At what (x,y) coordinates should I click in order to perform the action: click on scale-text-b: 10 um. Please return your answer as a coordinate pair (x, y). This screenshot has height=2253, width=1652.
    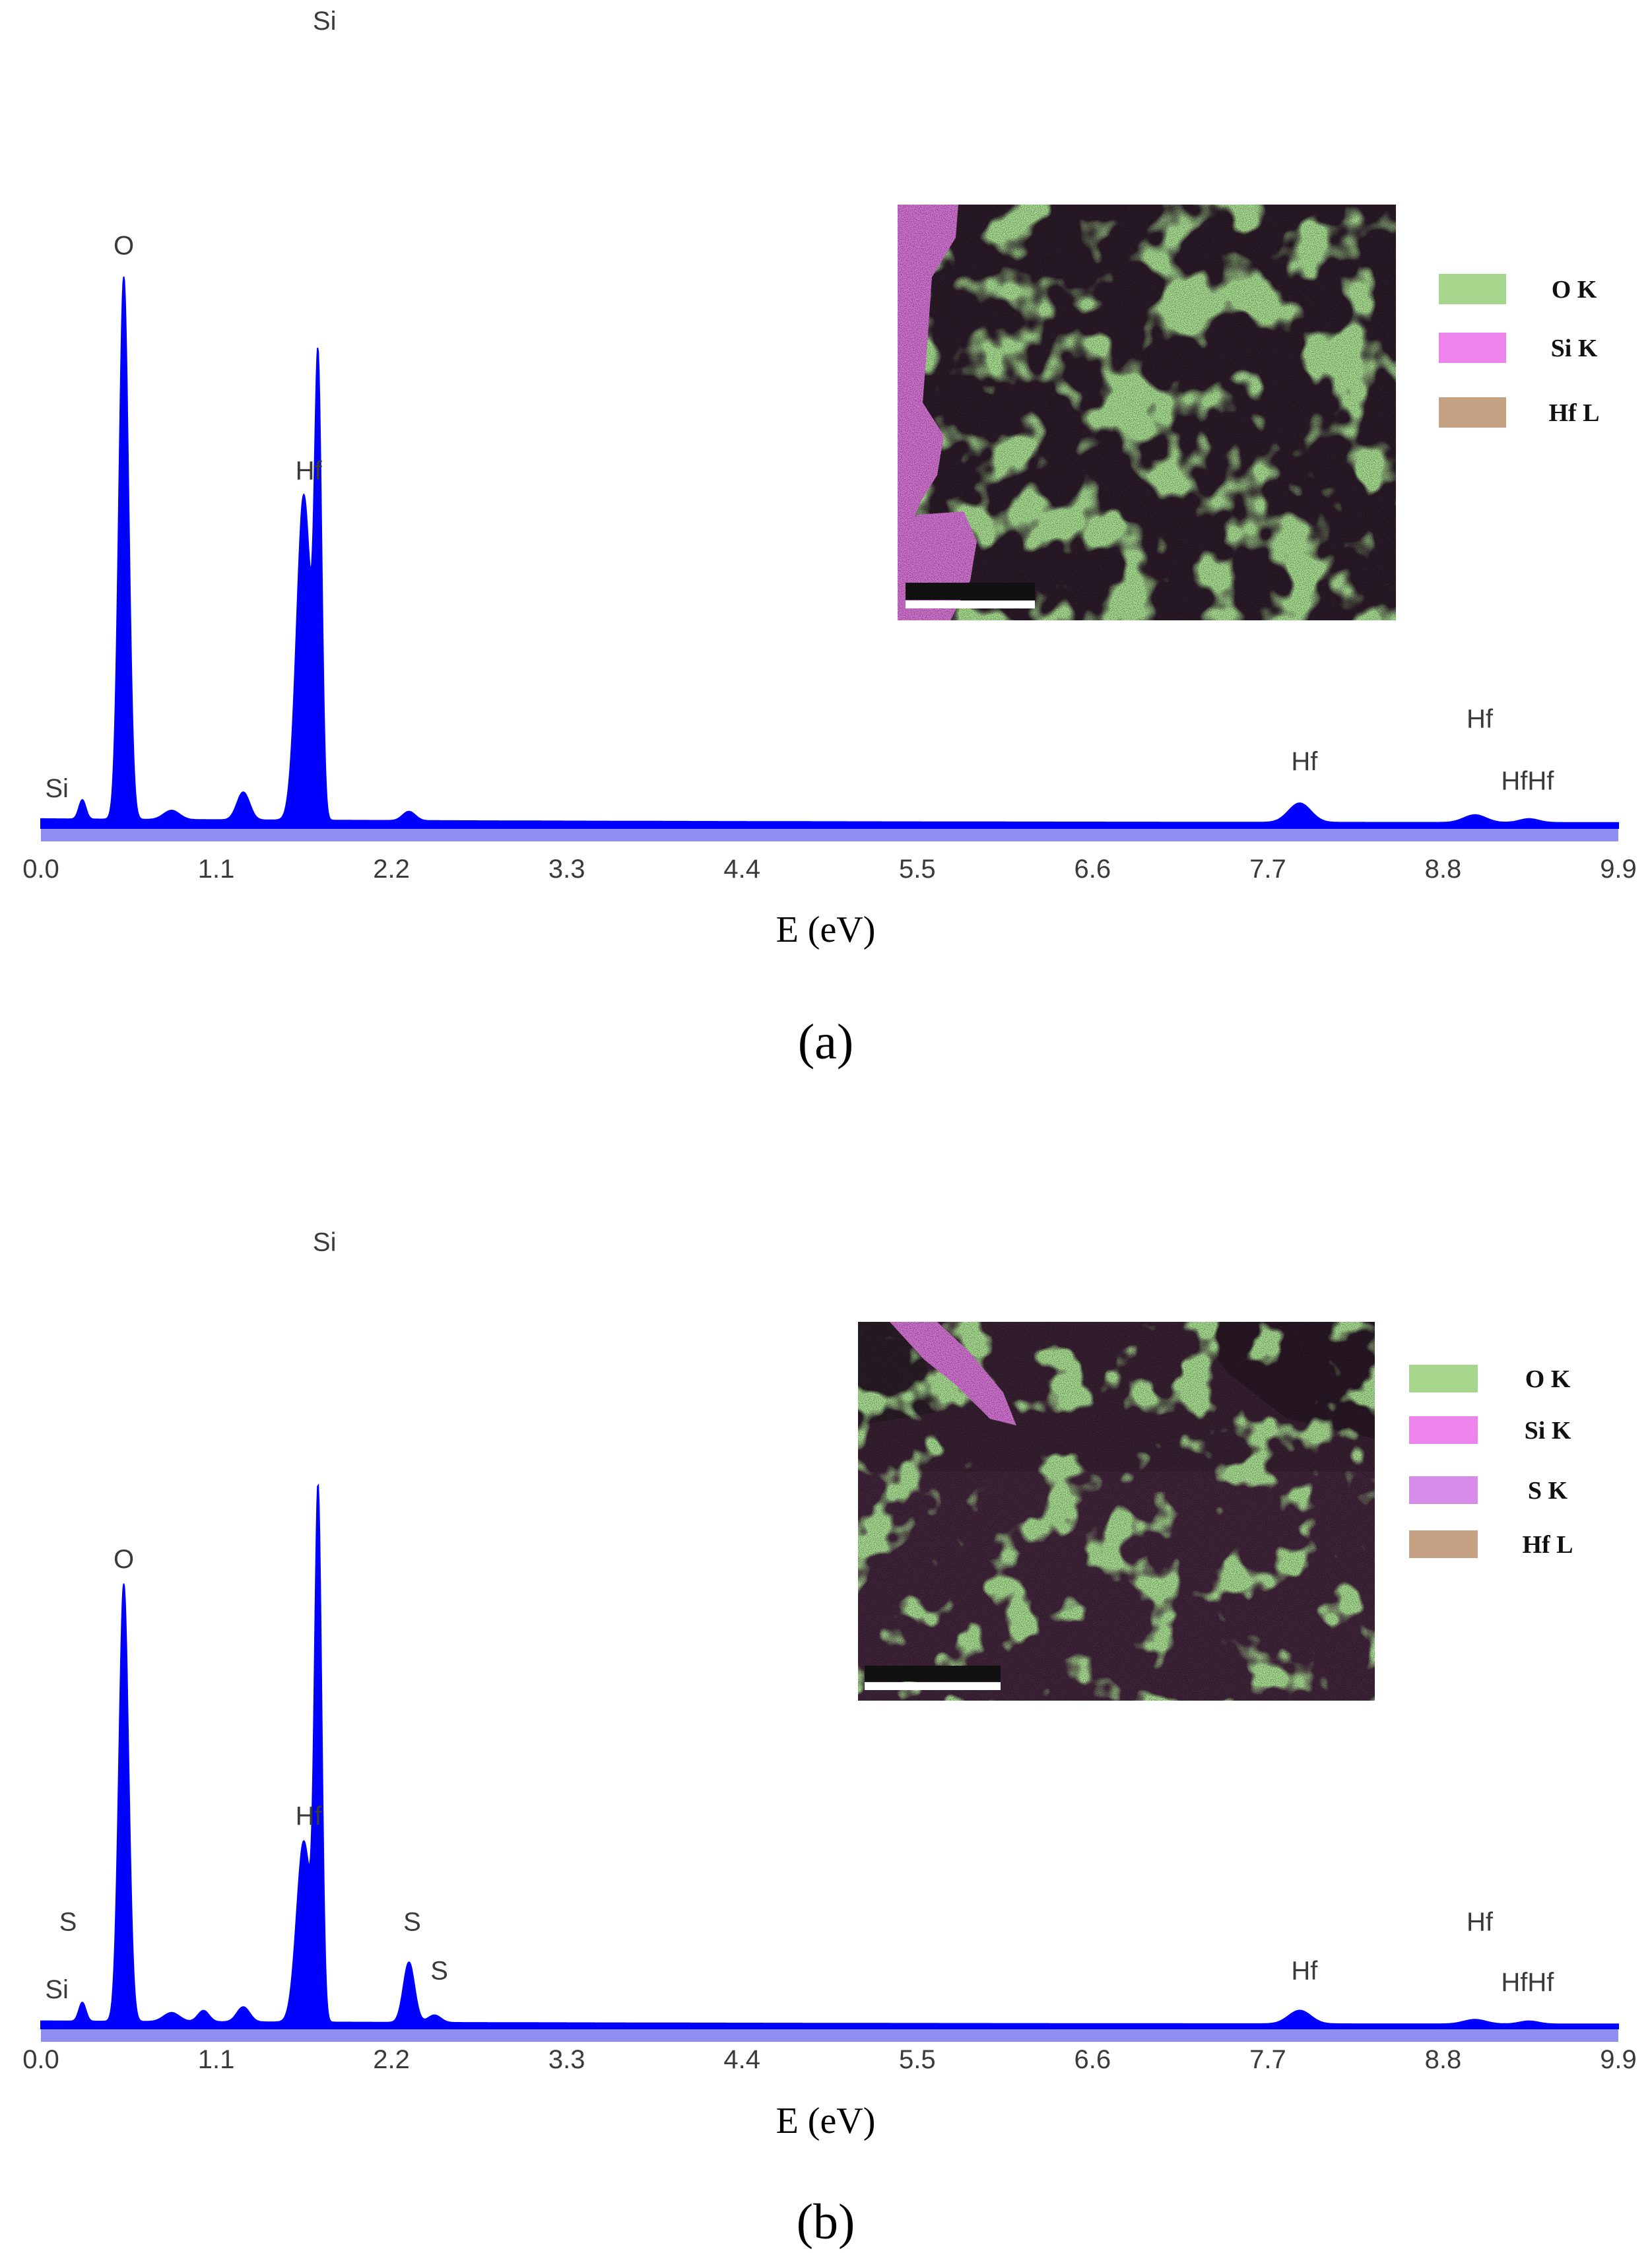
    Looking at the image, I should click on (932, 1673).